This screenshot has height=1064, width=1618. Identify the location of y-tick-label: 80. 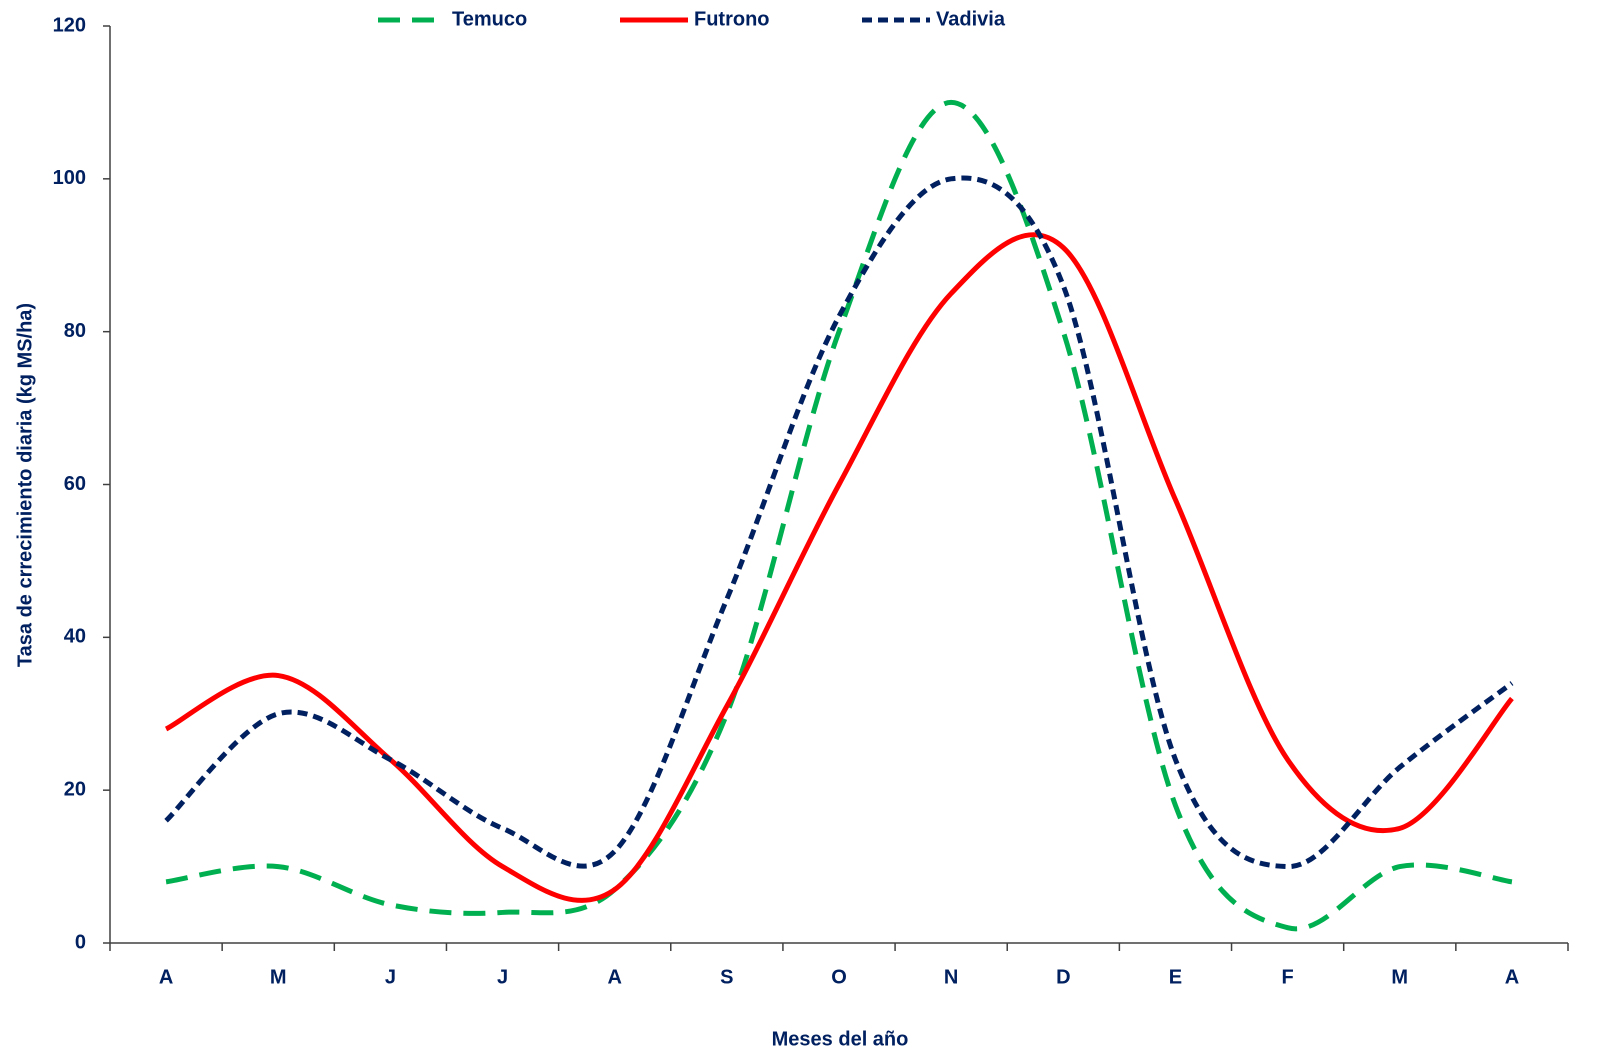
(75, 331).